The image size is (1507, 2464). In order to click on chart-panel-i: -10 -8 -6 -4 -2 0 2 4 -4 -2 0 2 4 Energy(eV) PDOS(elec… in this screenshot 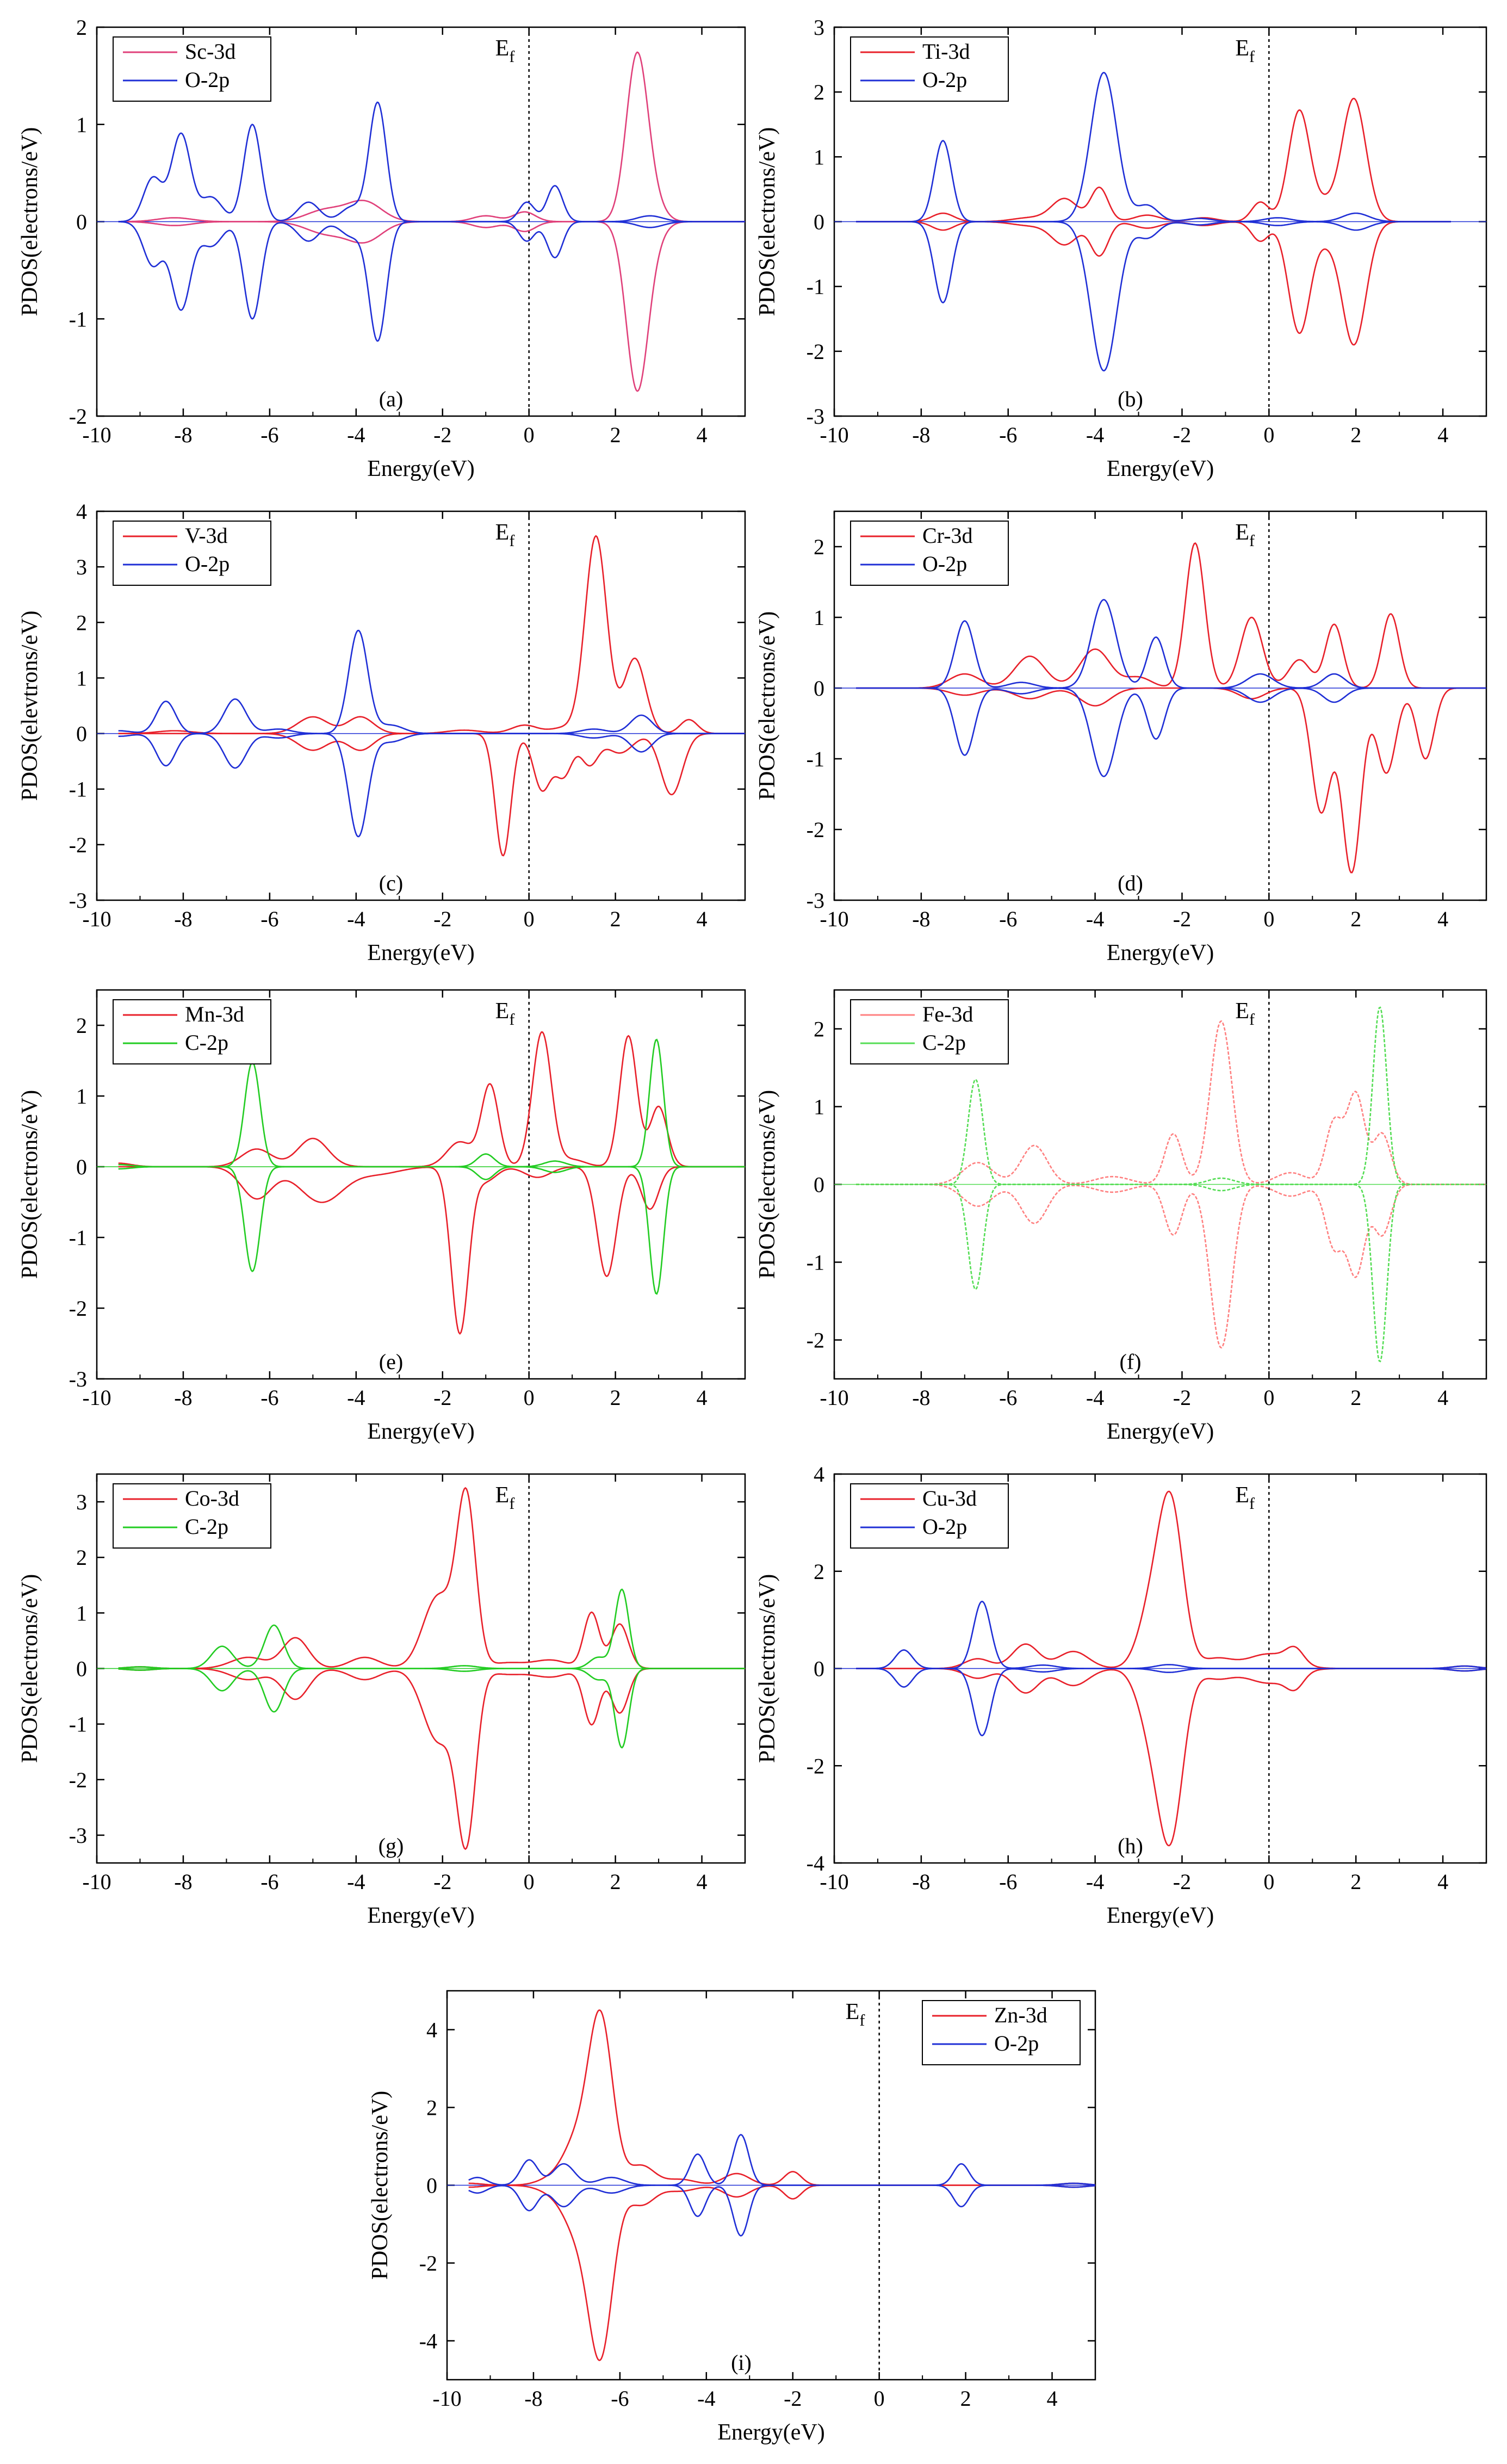, I will do `click(732, 2217)`.